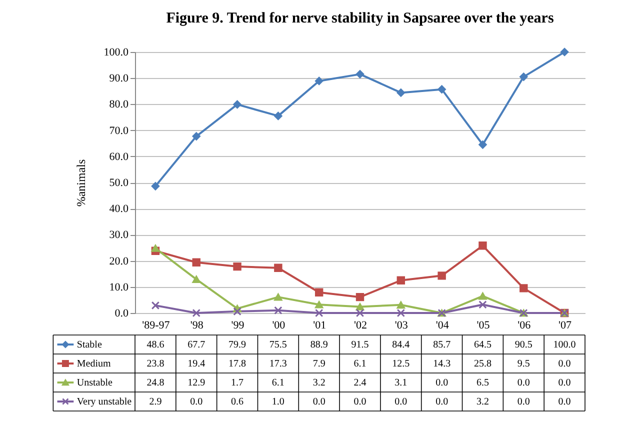 The image size is (628, 427). Describe the element at coordinates (319, 345) in the screenshot. I see `data-label: 88.9` at that location.